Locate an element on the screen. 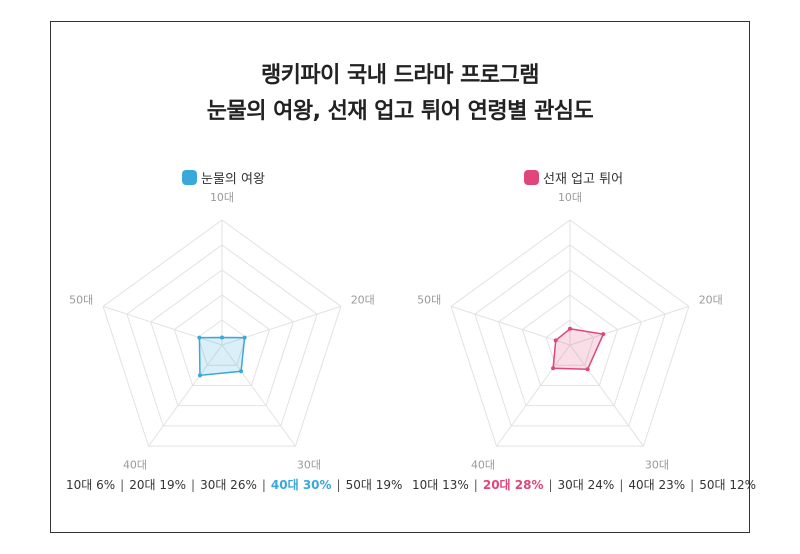 Image resolution: width=800 pixels, height=554 pixels. chart-title-line2: 눈물의 여왕, 선재 업고 튀어 연령별 관심도 is located at coordinates (400, 111).